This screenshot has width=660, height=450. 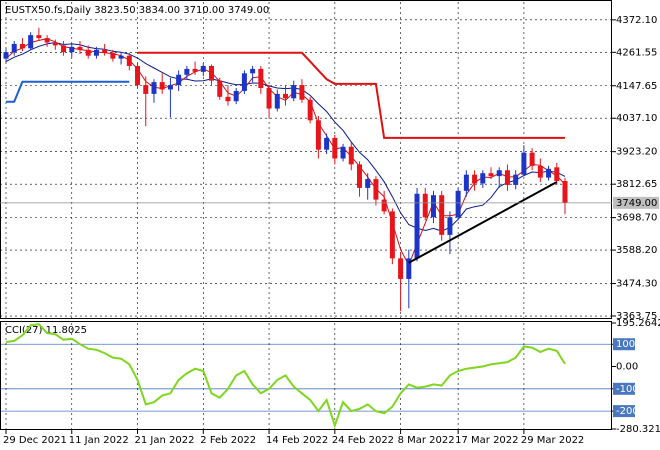 I want to click on y-tick-label: 4147.65, so click(x=636, y=86).